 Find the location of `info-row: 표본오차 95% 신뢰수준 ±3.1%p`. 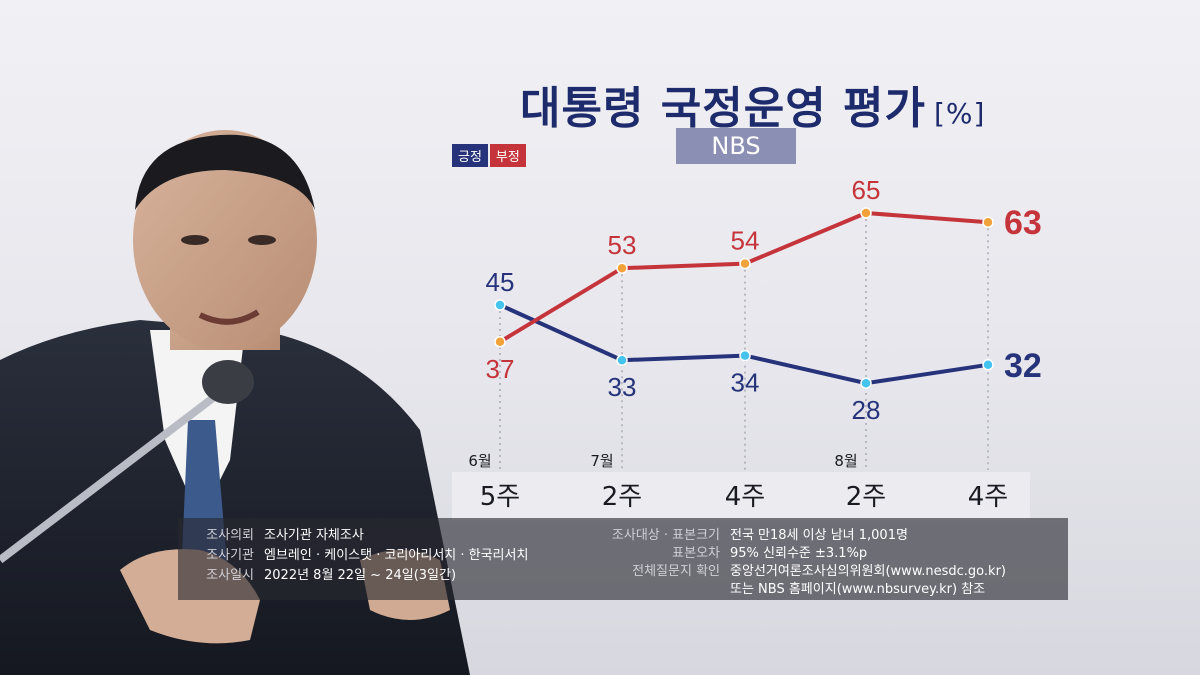

info-row: 표본오차 95% 신뢰수준 ±3.1%p is located at coordinates (732, 551).